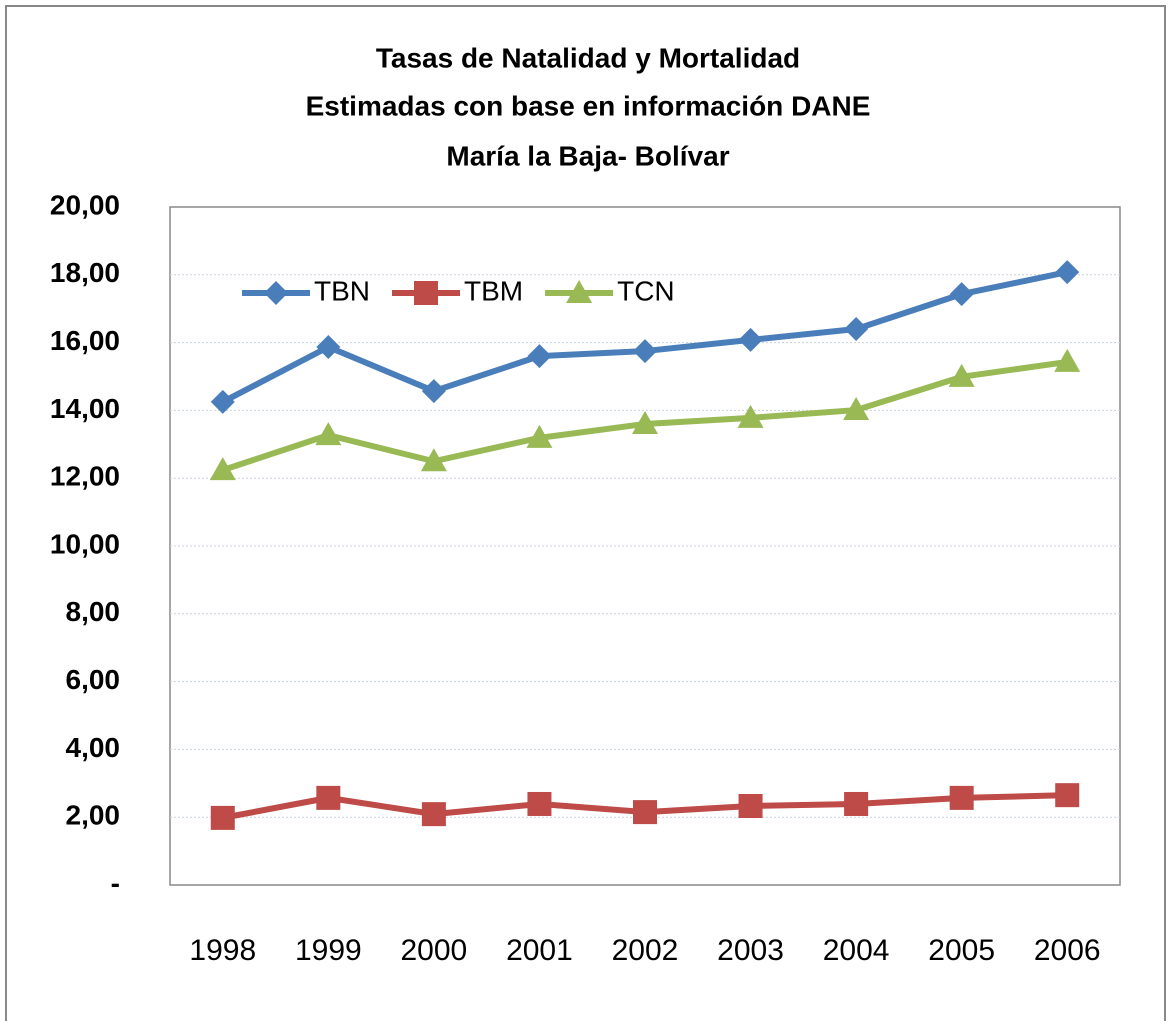  Describe the element at coordinates (493, 290) in the screenshot. I see `legend-label: TBM` at that location.